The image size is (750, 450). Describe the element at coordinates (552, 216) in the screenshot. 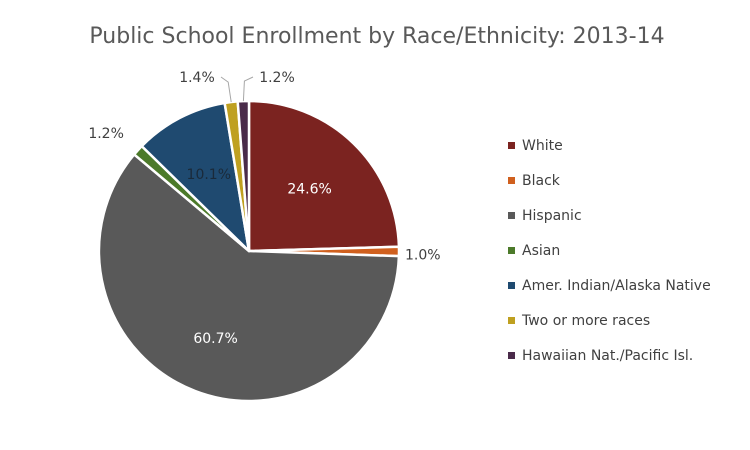

I see `legend-label-hispanic: Hispanic` at that location.